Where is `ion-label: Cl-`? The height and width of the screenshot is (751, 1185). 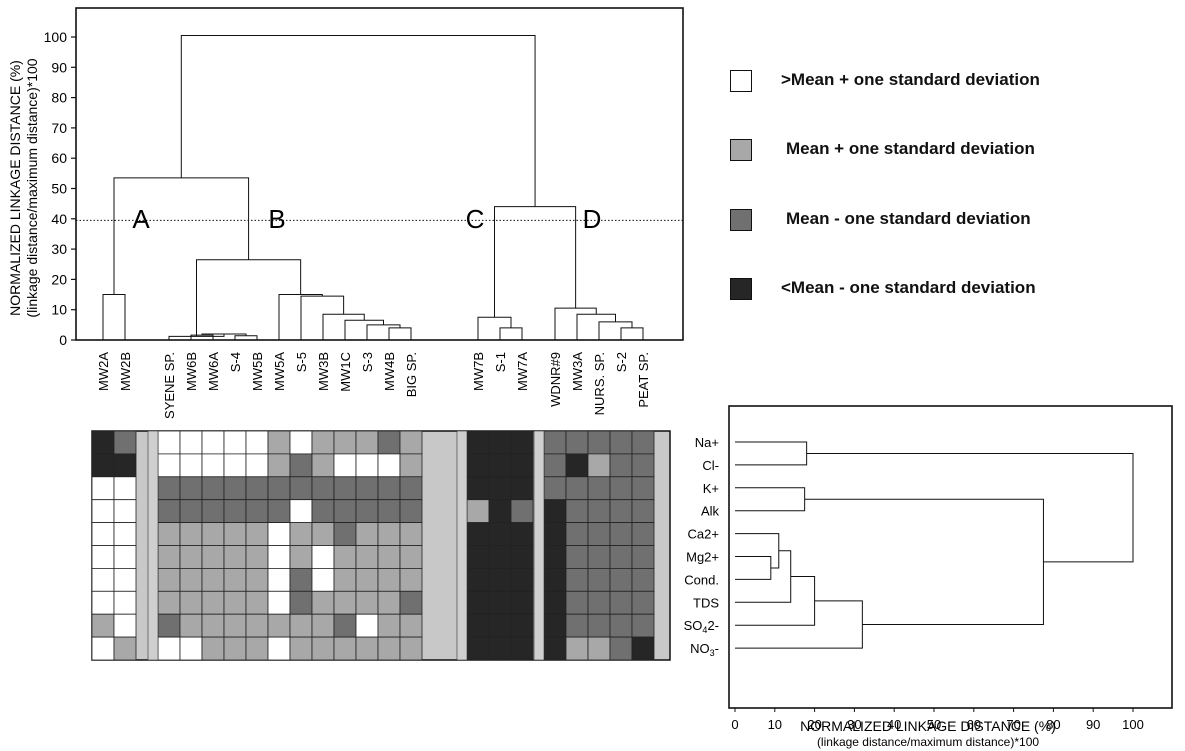
ion-label: Cl- is located at coordinates (710, 465).